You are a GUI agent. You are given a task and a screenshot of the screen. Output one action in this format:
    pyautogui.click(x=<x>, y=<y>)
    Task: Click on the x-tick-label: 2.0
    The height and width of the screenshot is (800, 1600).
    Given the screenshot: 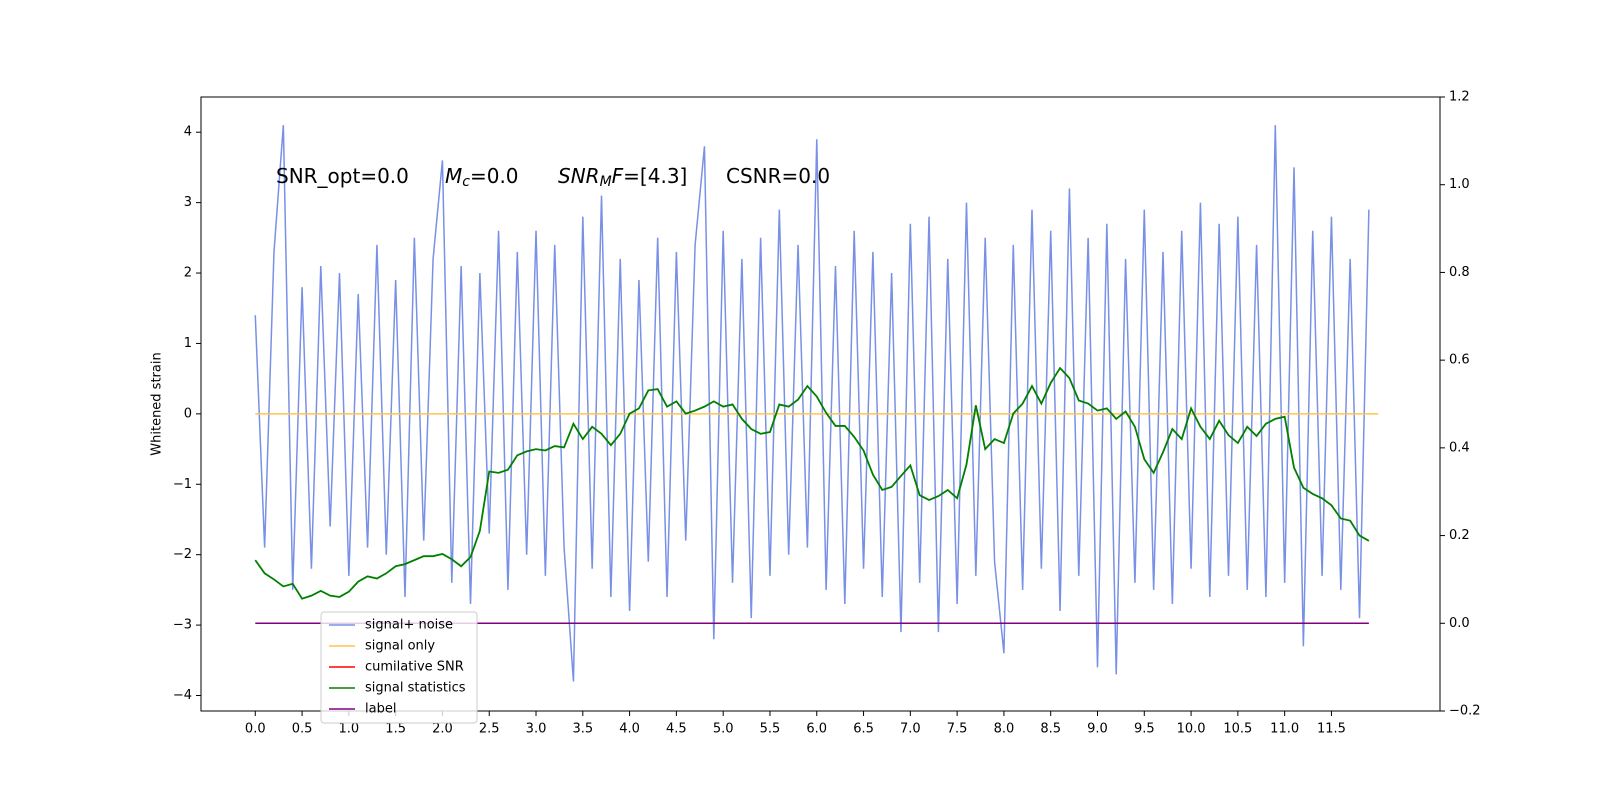 What is the action you would take?
    pyautogui.click(x=442, y=729)
    